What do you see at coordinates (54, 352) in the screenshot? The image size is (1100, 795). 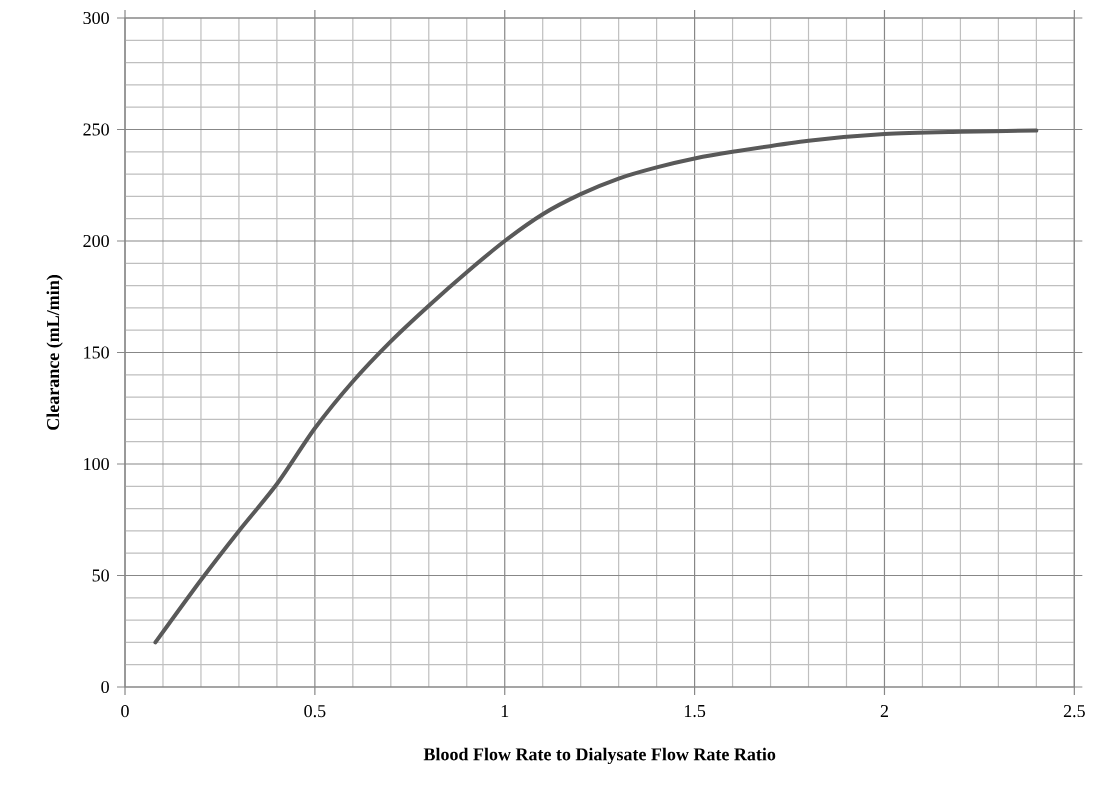 I see `y-axis-title: Clearance (mL/min)` at bounding box center [54, 352].